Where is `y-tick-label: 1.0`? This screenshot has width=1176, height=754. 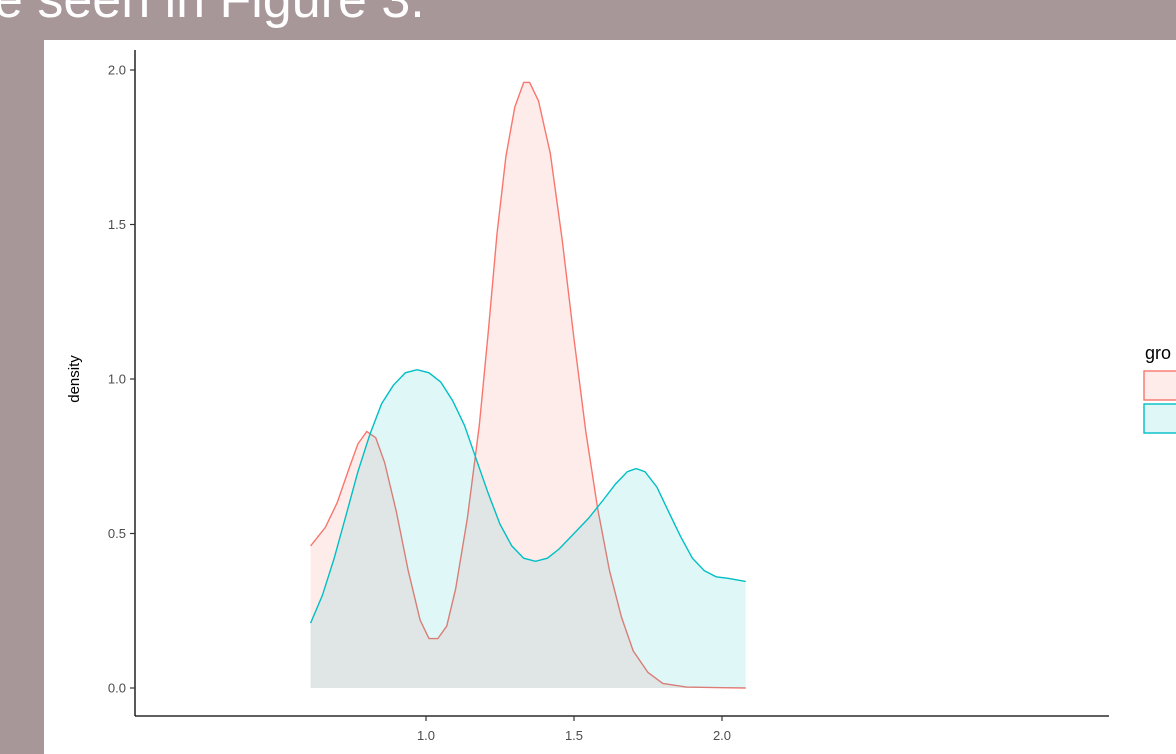 y-tick-label: 1.0 is located at coordinates (117, 379).